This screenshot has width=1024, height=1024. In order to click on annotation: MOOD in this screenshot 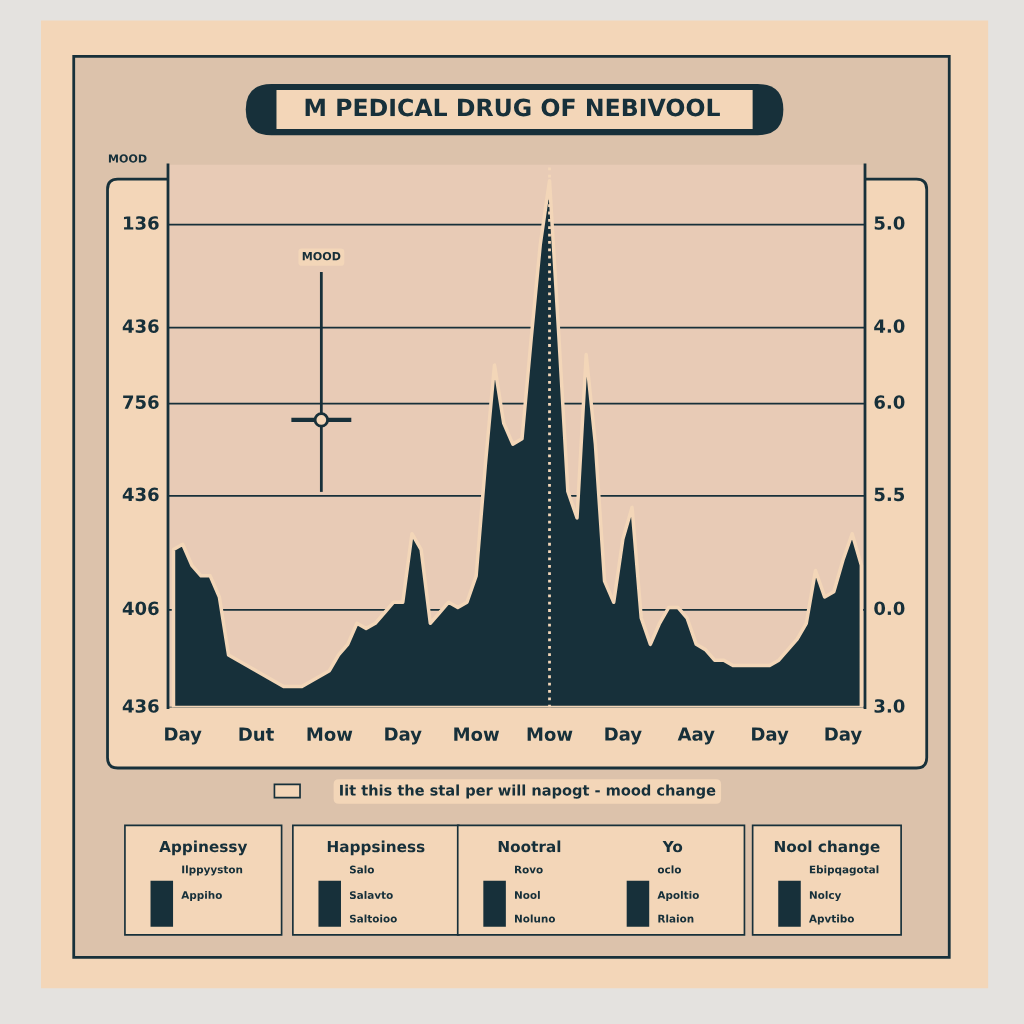, I will do `click(321, 256)`.